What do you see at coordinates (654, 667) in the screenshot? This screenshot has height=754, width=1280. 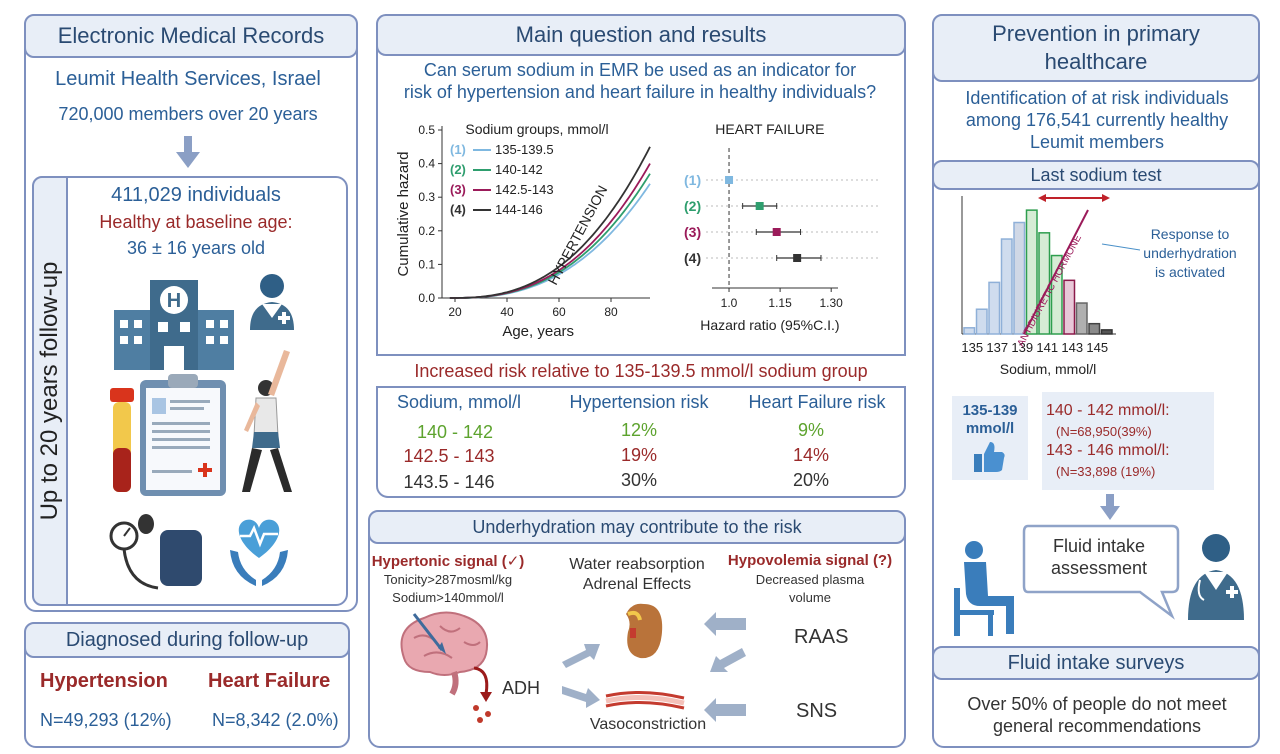 I see `pathway-arrows` at bounding box center [654, 667].